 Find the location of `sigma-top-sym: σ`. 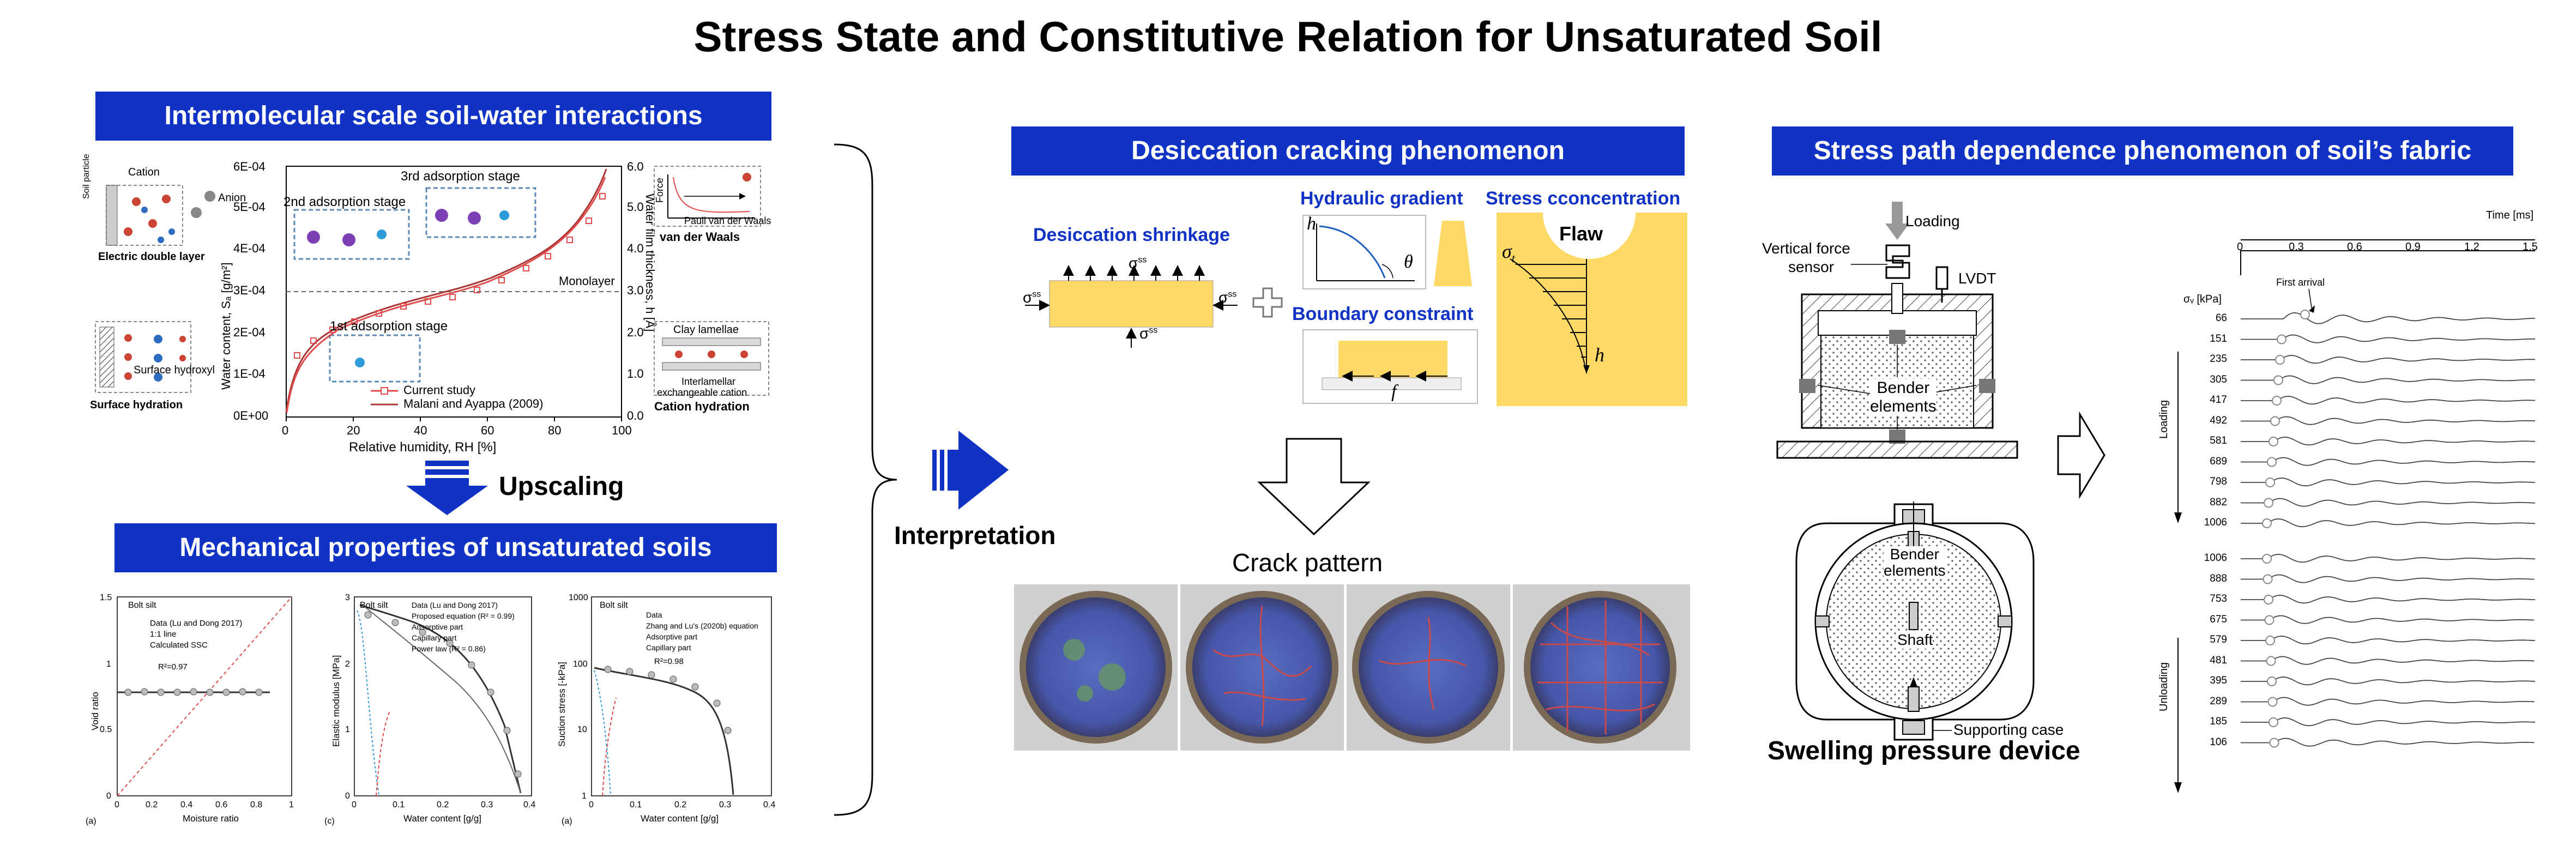

sigma-top-sym: σ is located at coordinates (1133, 263).